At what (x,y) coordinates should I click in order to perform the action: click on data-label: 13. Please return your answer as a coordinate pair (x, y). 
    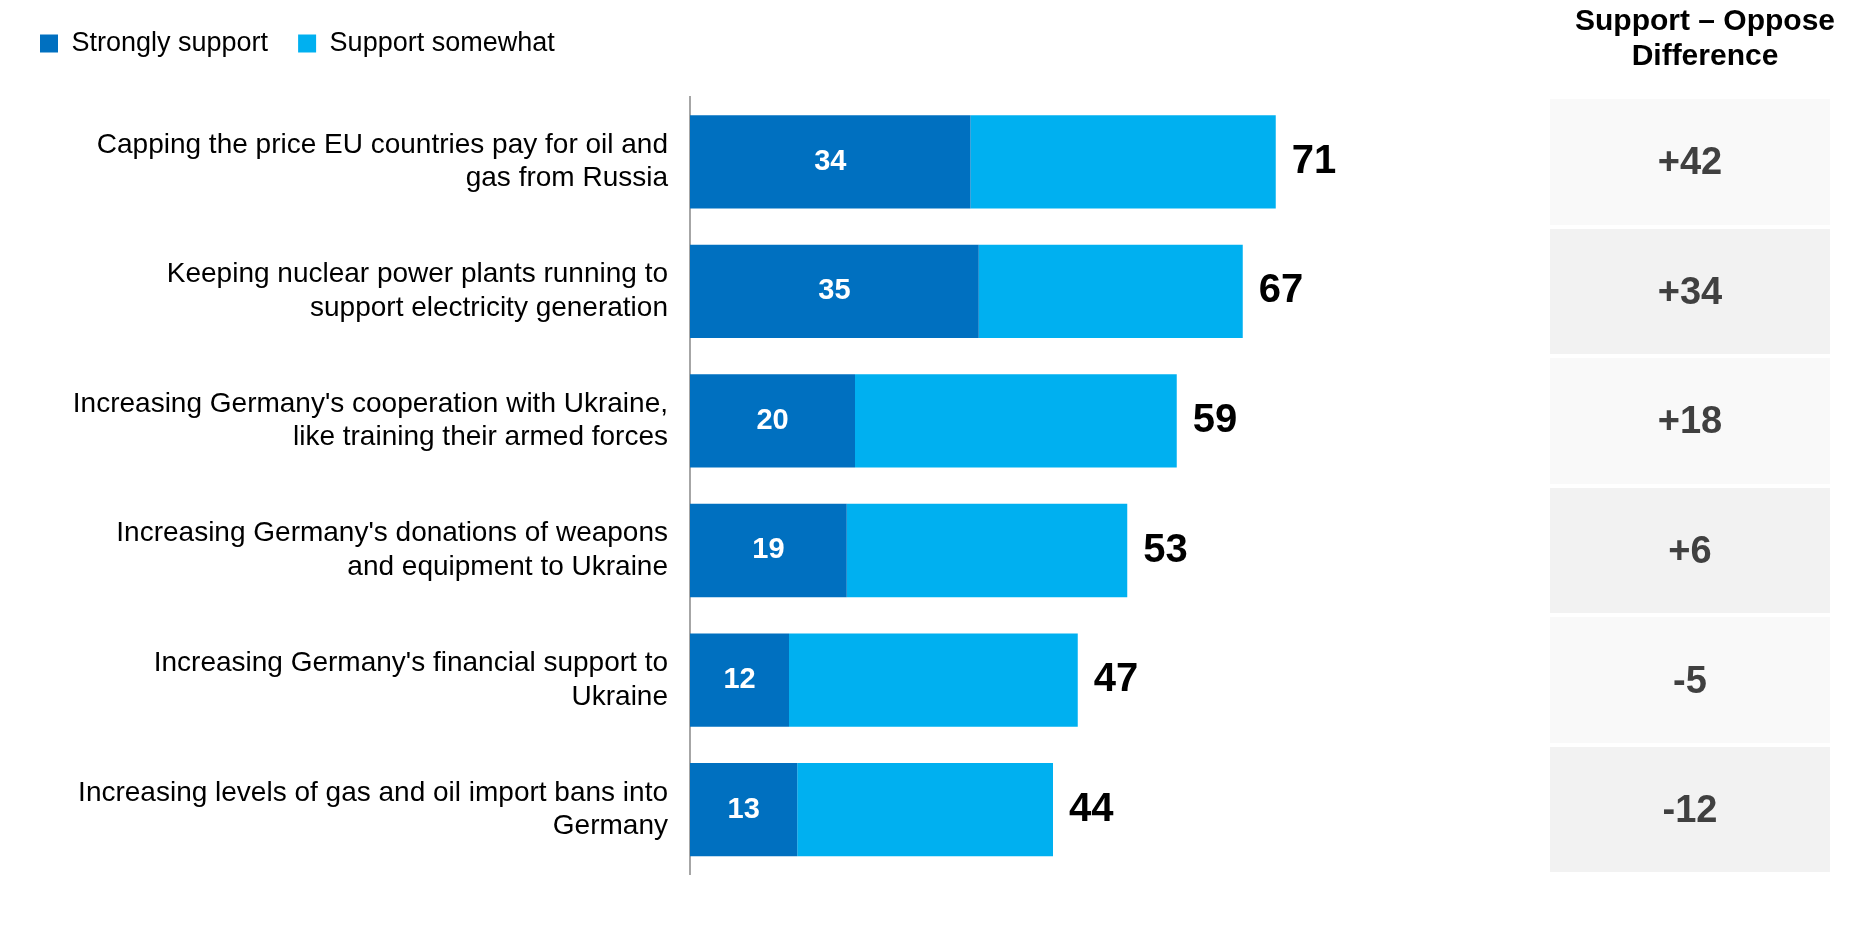
    Looking at the image, I should click on (743, 807).